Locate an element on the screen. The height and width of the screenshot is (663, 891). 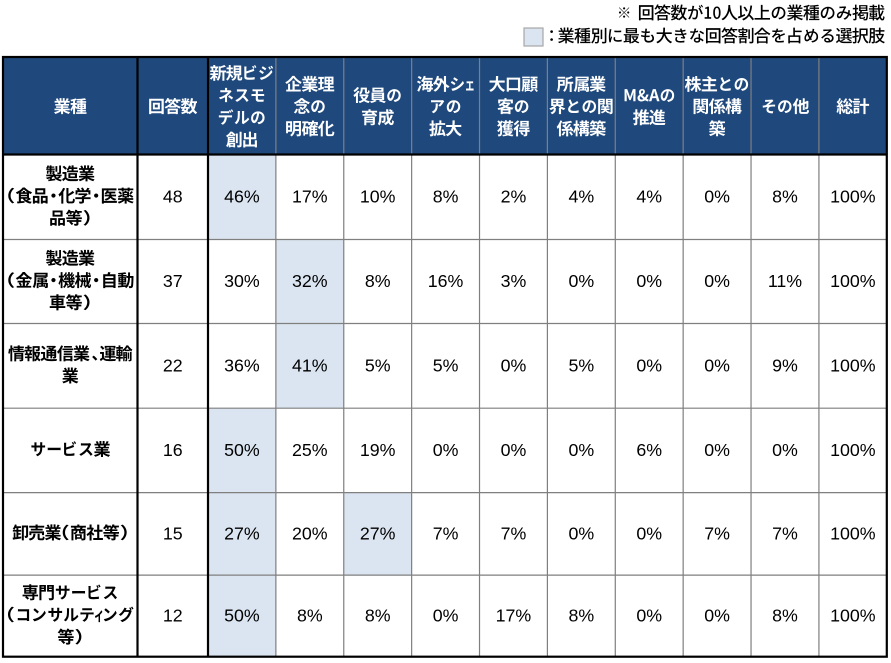
svg-text: 25% is located at coordinates (310, 450).